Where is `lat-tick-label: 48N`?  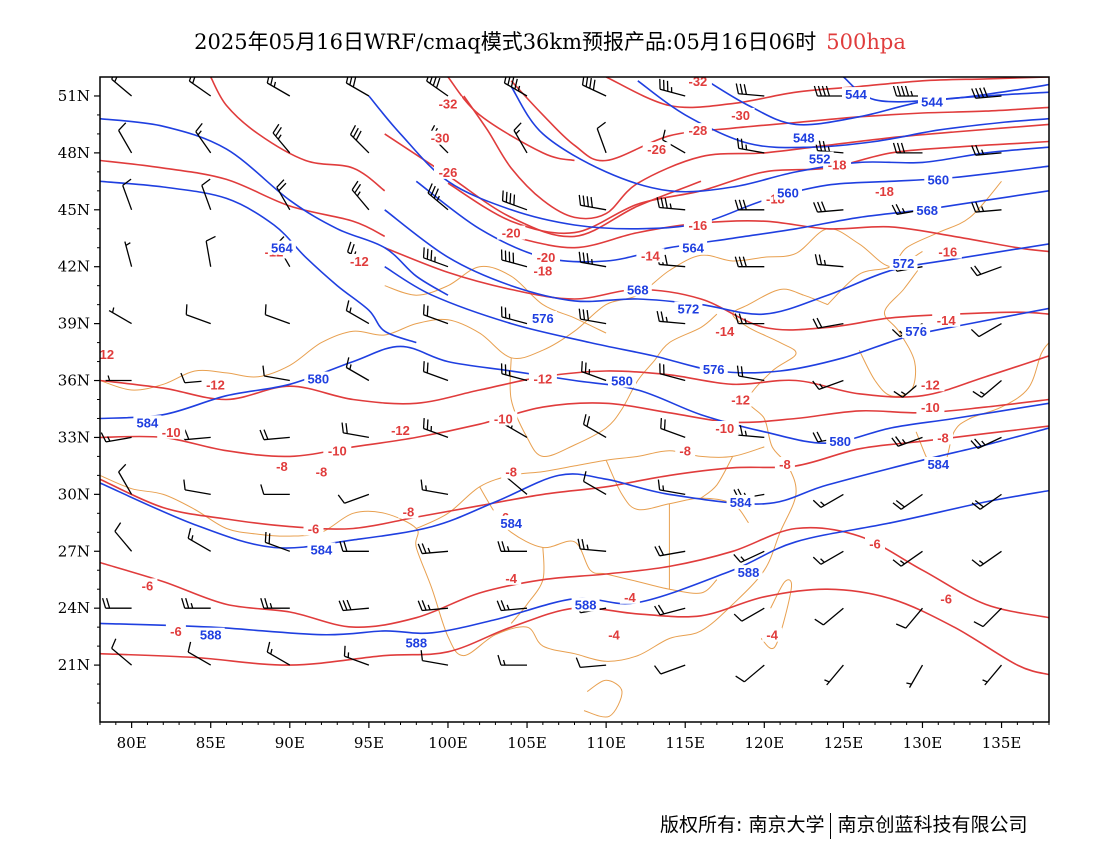 lat-tick-label: 48N is located at coordinates (74, 153).